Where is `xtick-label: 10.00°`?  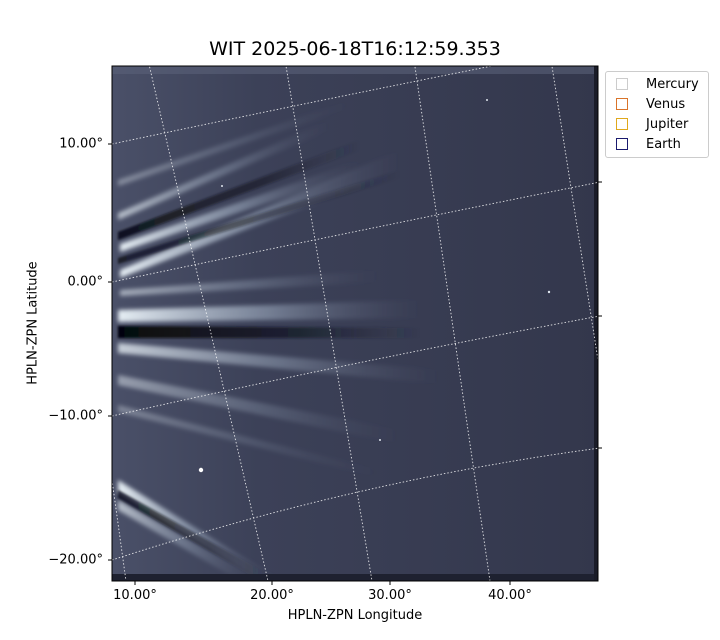 xtick-label: 10.00° is located at coordinates (135, 595).